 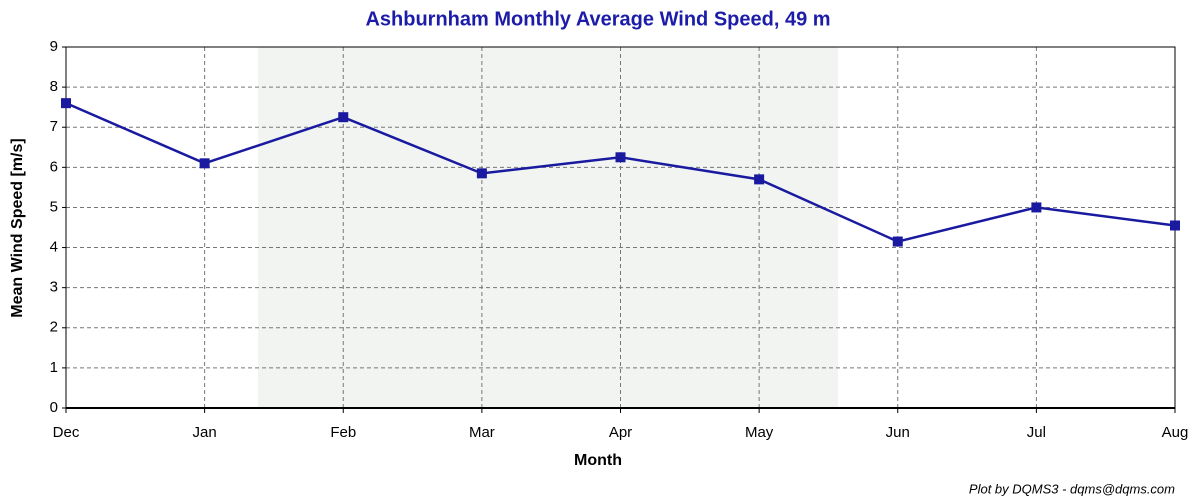 What do you see at coordinates (898, 432) in the screenshot?
I see `x-tick-label: Jun` at bounding box center [898, 432].